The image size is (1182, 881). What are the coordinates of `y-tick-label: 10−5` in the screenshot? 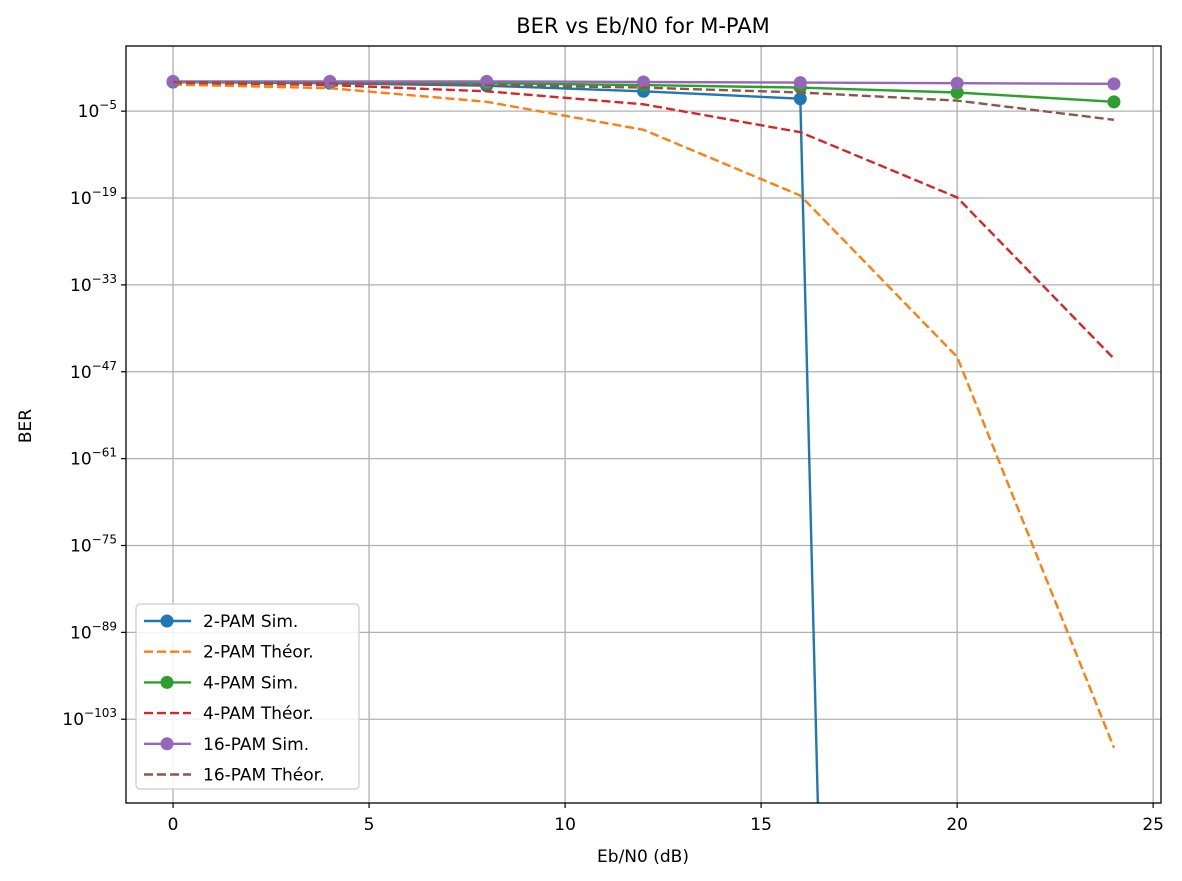 It's located at (97, 110).